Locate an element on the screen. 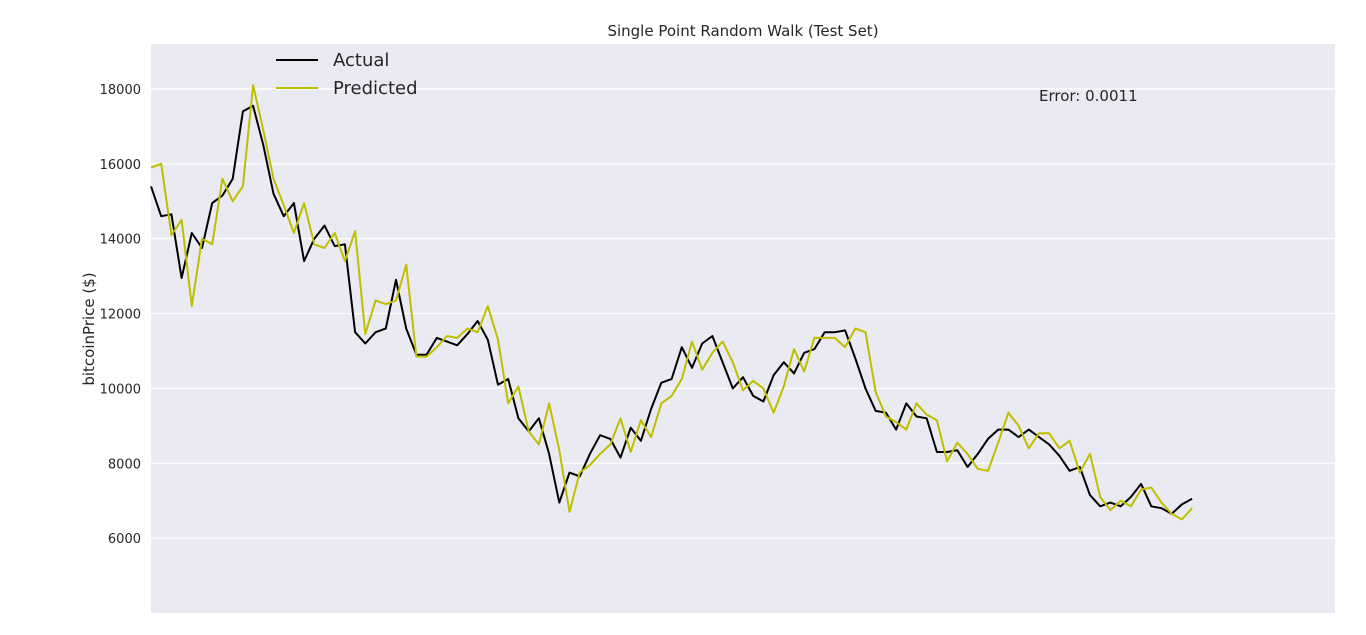  chart-title: Single Point Random Walk (Test Set) is located at coordinates (742, 31).